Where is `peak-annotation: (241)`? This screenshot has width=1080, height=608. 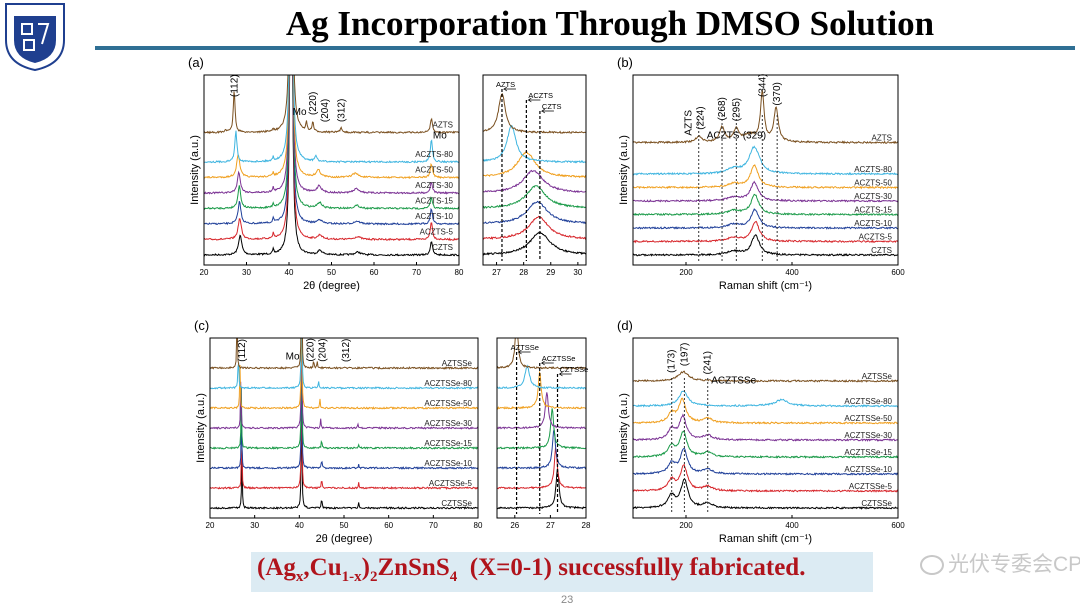 peak-annotation: (241) is located at coordinates (708, 362).